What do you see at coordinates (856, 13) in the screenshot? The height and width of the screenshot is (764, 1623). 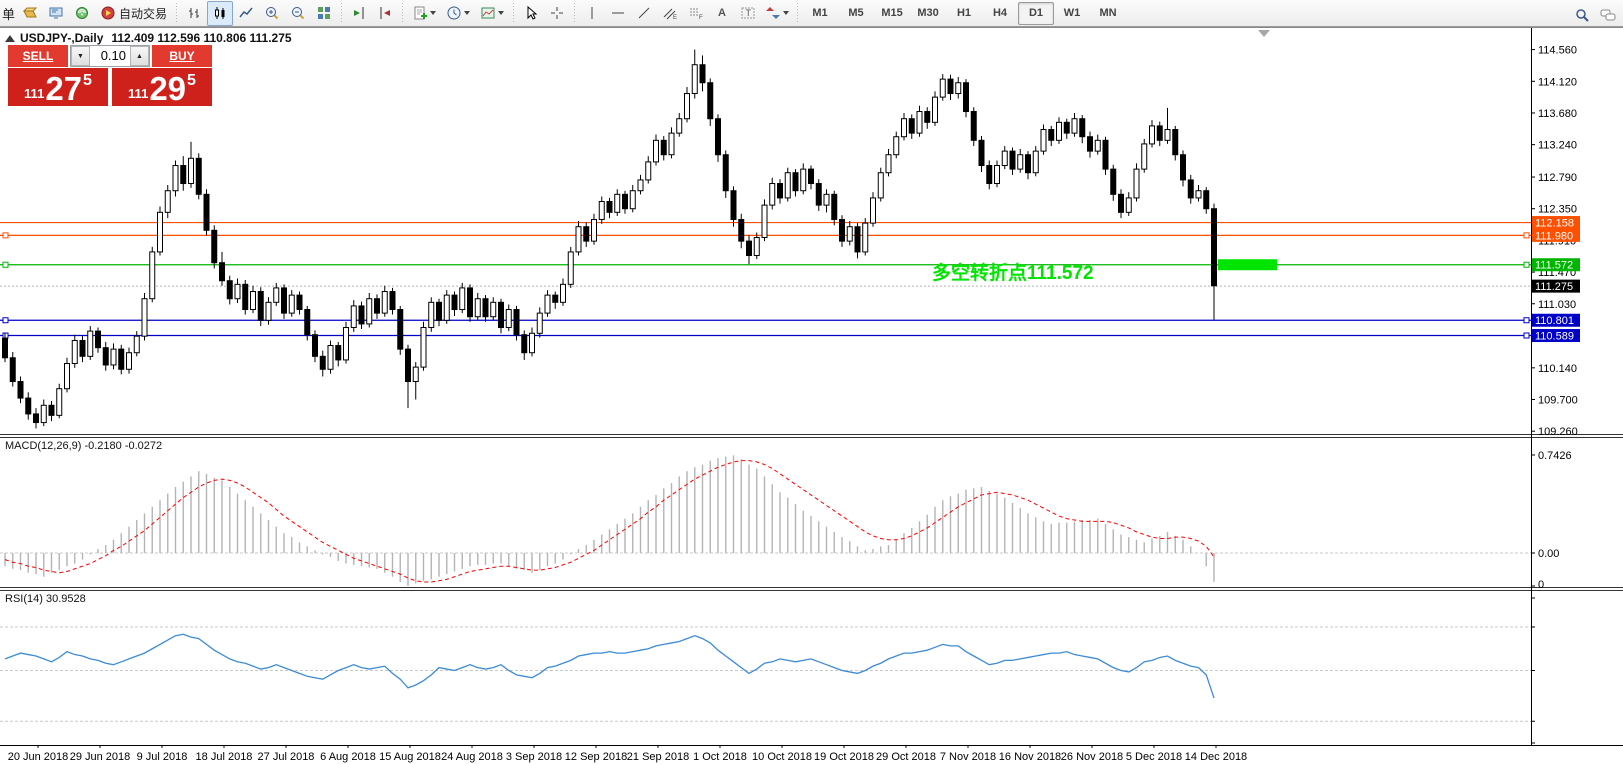 I see `timeframe-m5: M5` at bounding box center [856, 13].